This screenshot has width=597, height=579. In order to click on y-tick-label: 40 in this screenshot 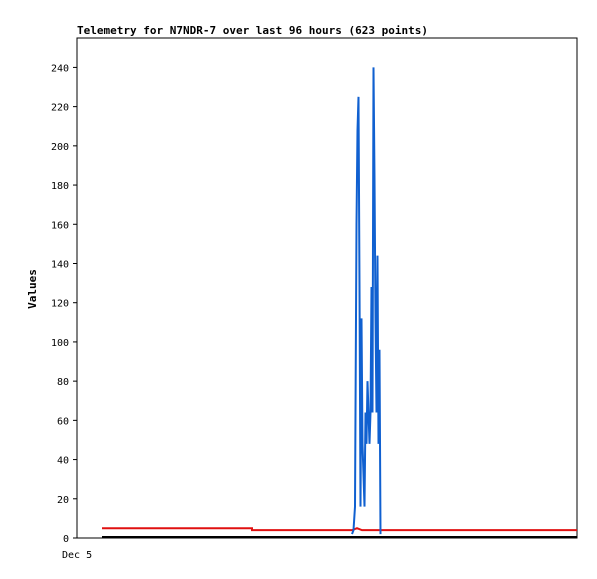, I will do `click(63, 461)`.